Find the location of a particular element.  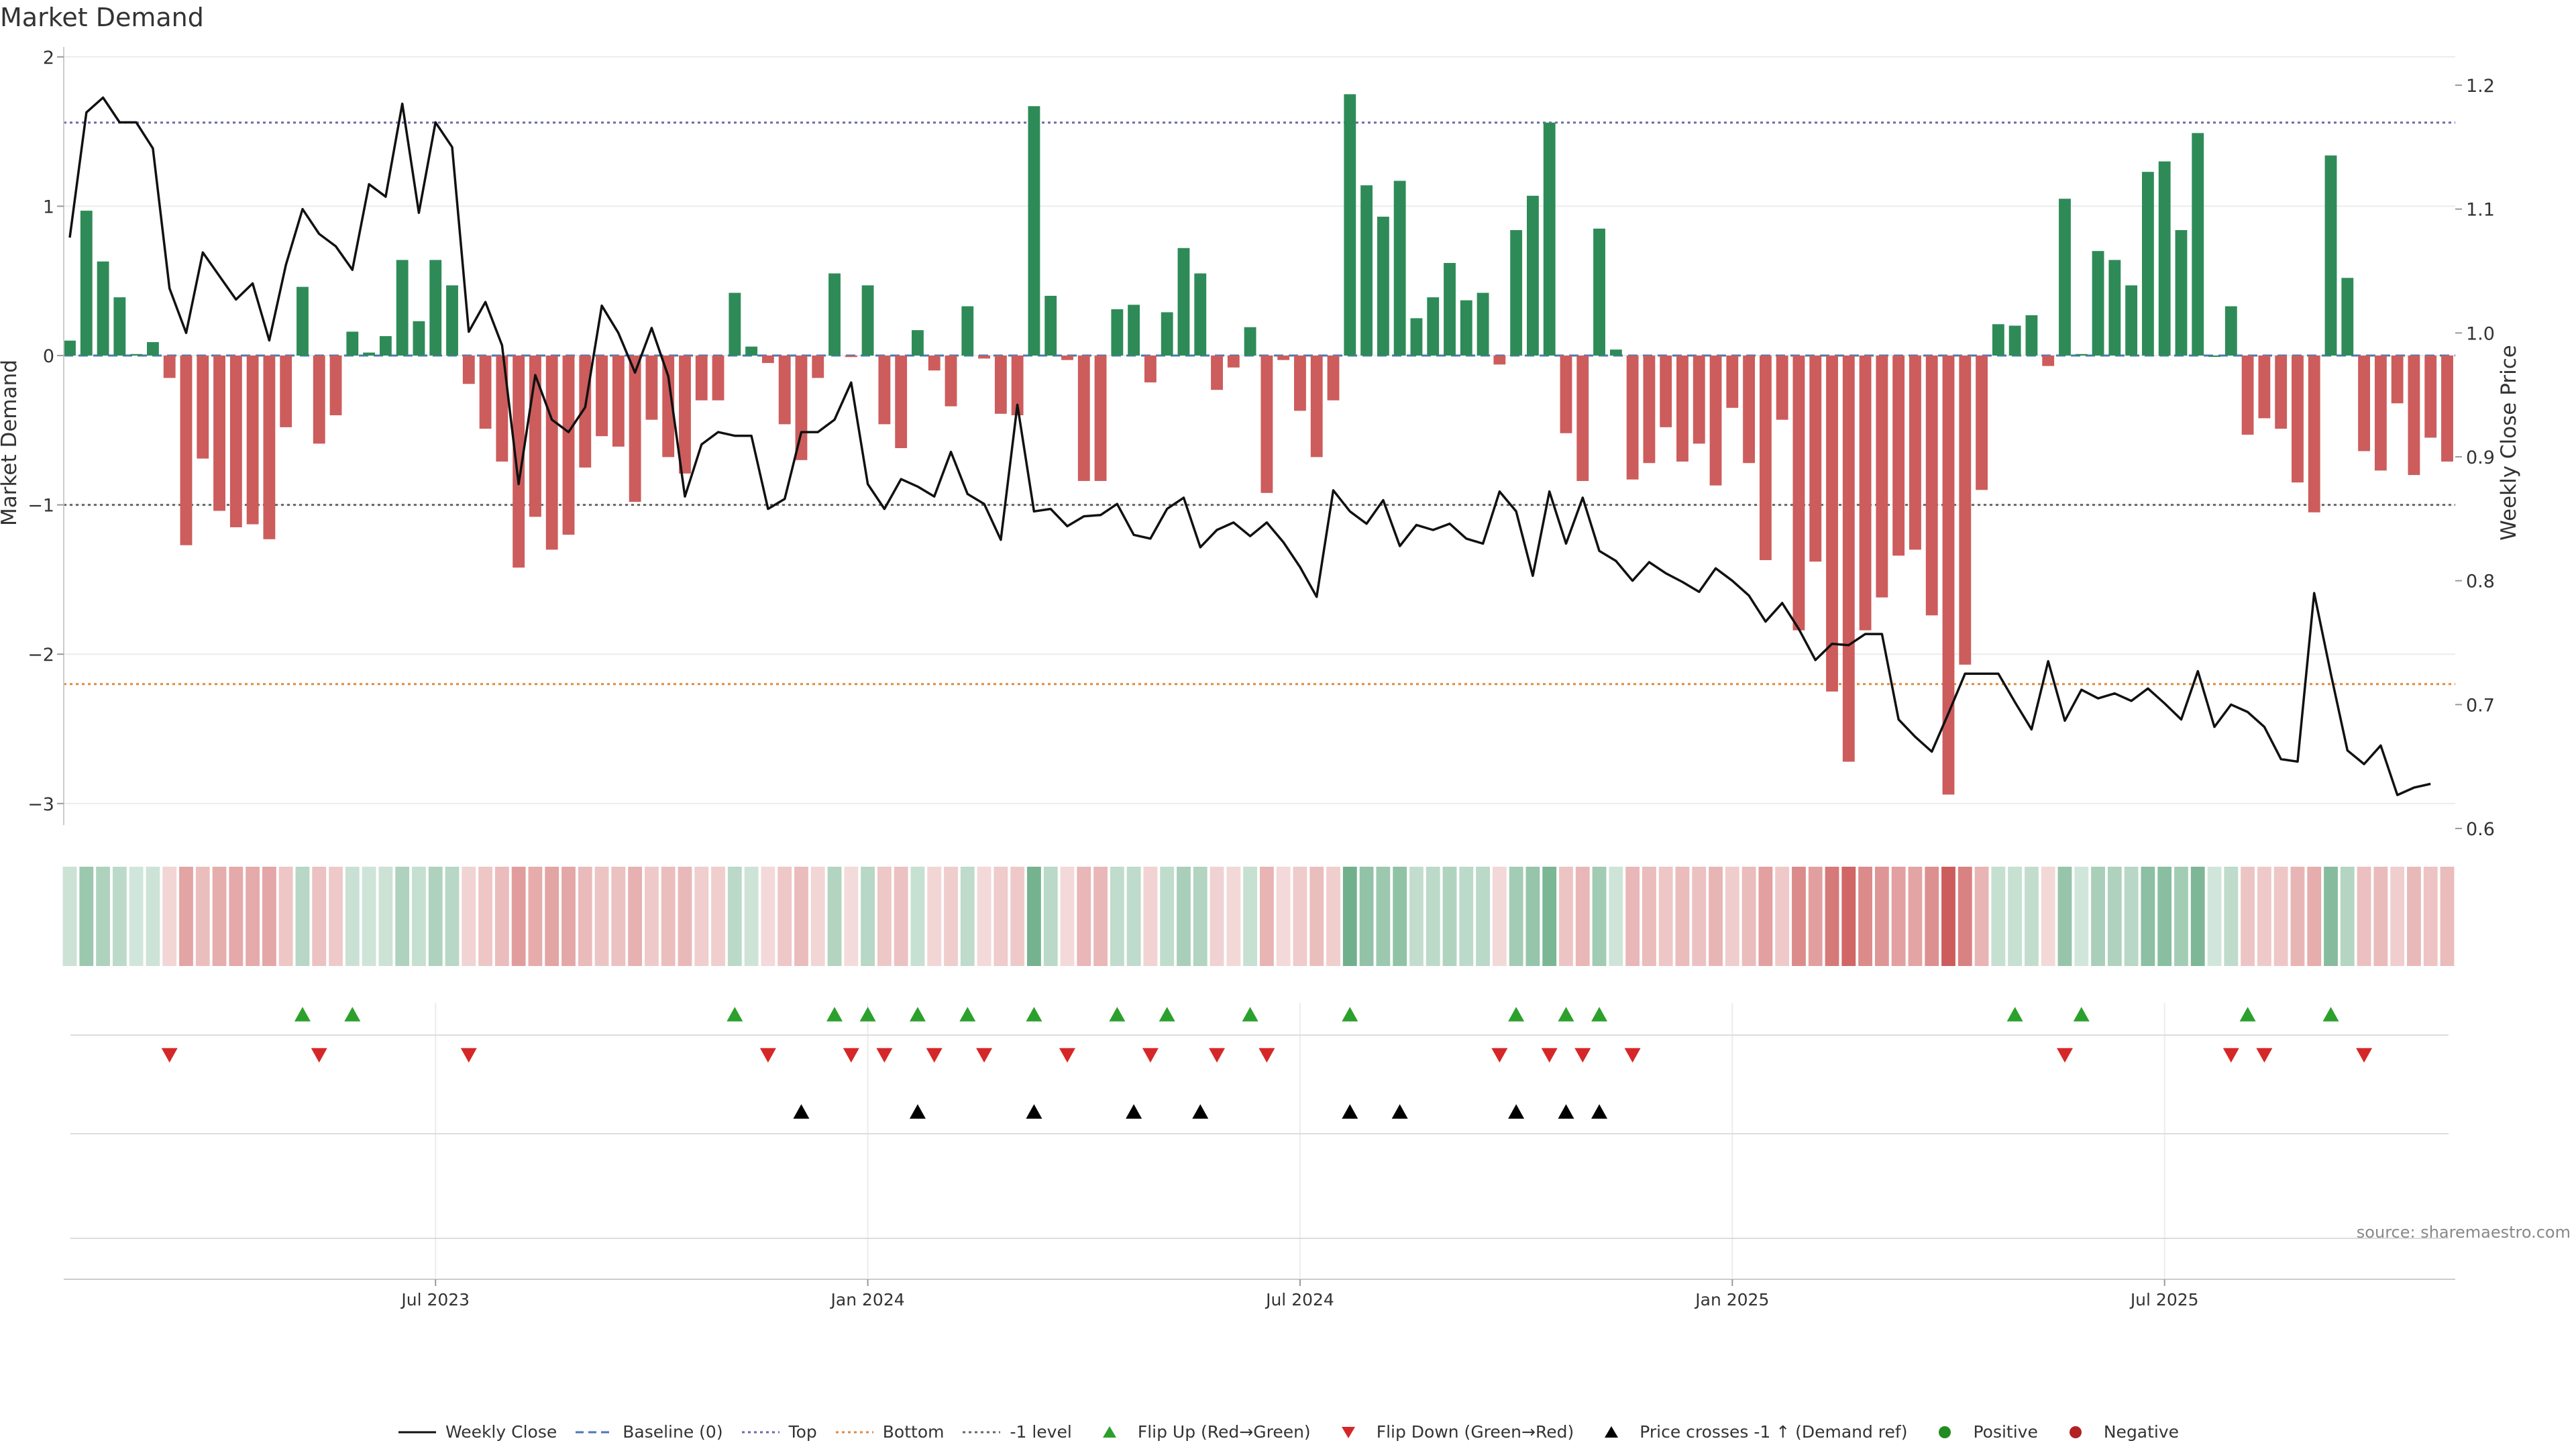

y-tick-right-label: 1.1 is located at coordinates (2480, 210).